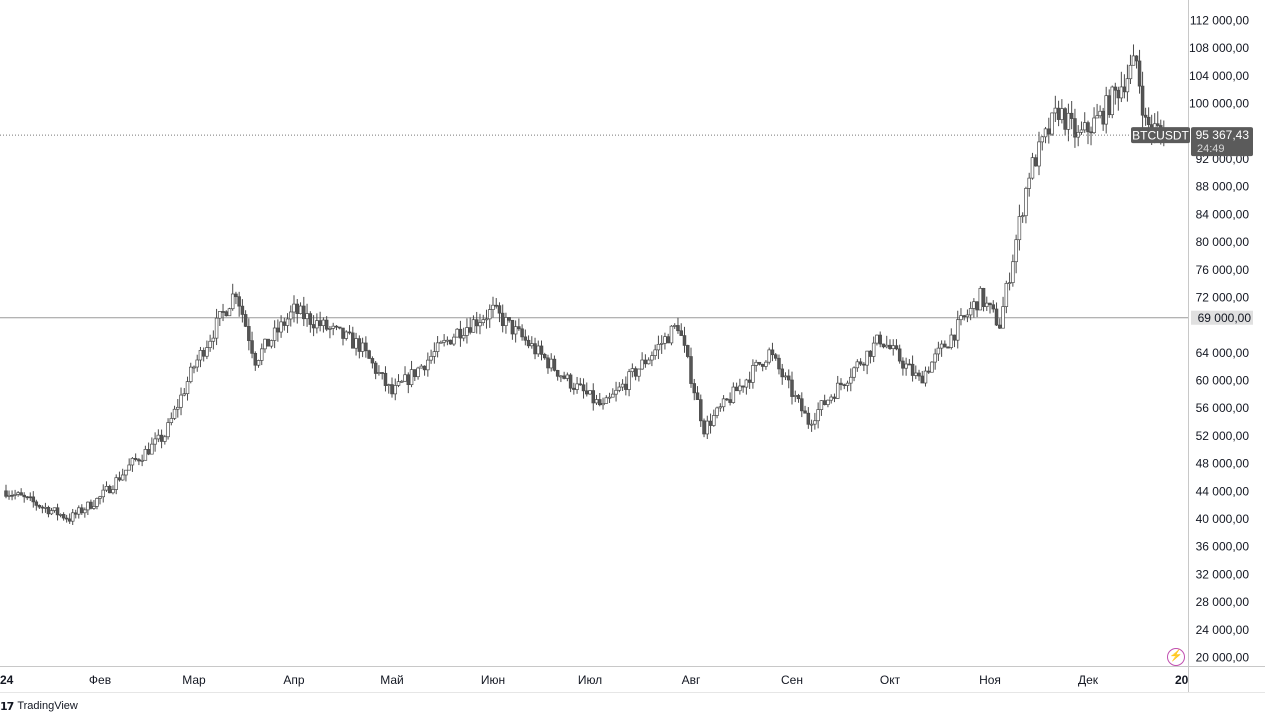 The width and height of the screenshot is (1265, 721). What do you see at coordinates (1223, 353) in the screenshot?
I see `price-tick-label: 64 000,00` at bounding box center [1223, 353].